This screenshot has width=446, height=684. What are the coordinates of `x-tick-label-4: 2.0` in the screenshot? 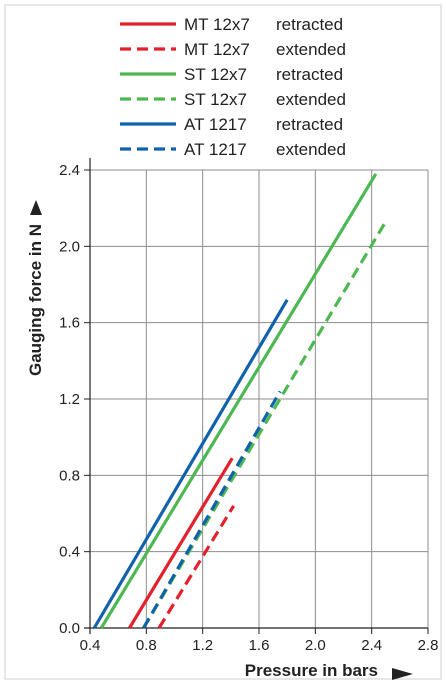 It's located at (315, 645).